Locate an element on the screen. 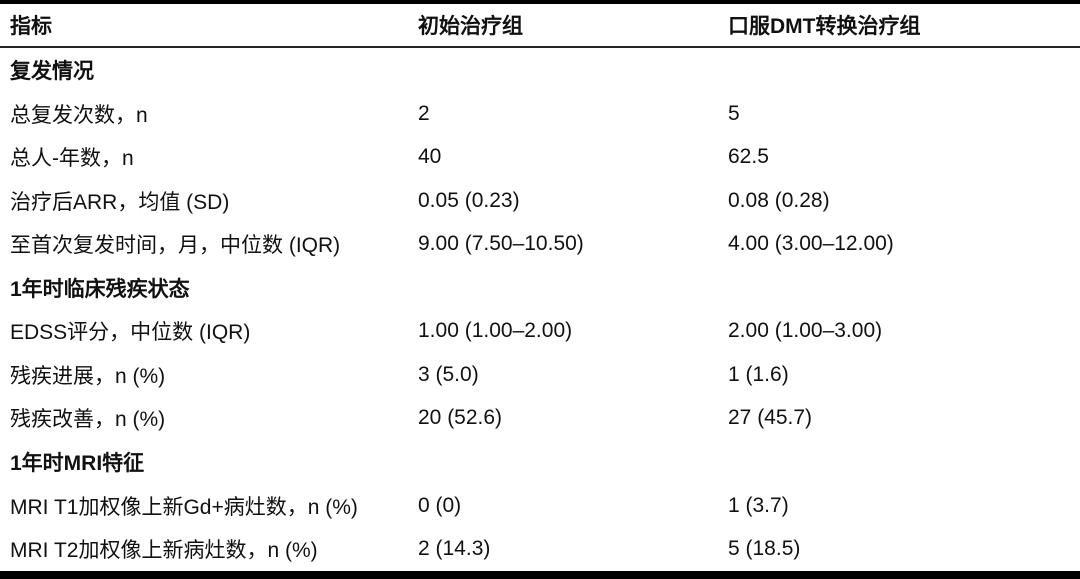  switch-group-value-cell: 1 (1.6) is located at coordinates (758, 374).